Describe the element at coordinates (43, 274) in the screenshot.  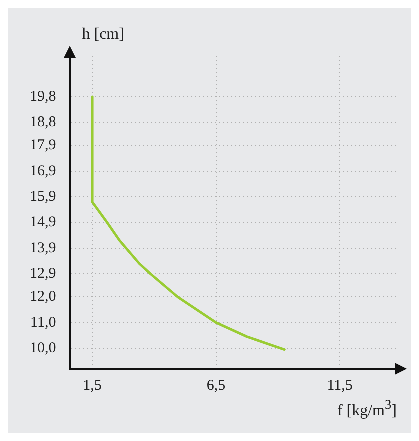
I see `y-tick-label: 12,9` at that location.